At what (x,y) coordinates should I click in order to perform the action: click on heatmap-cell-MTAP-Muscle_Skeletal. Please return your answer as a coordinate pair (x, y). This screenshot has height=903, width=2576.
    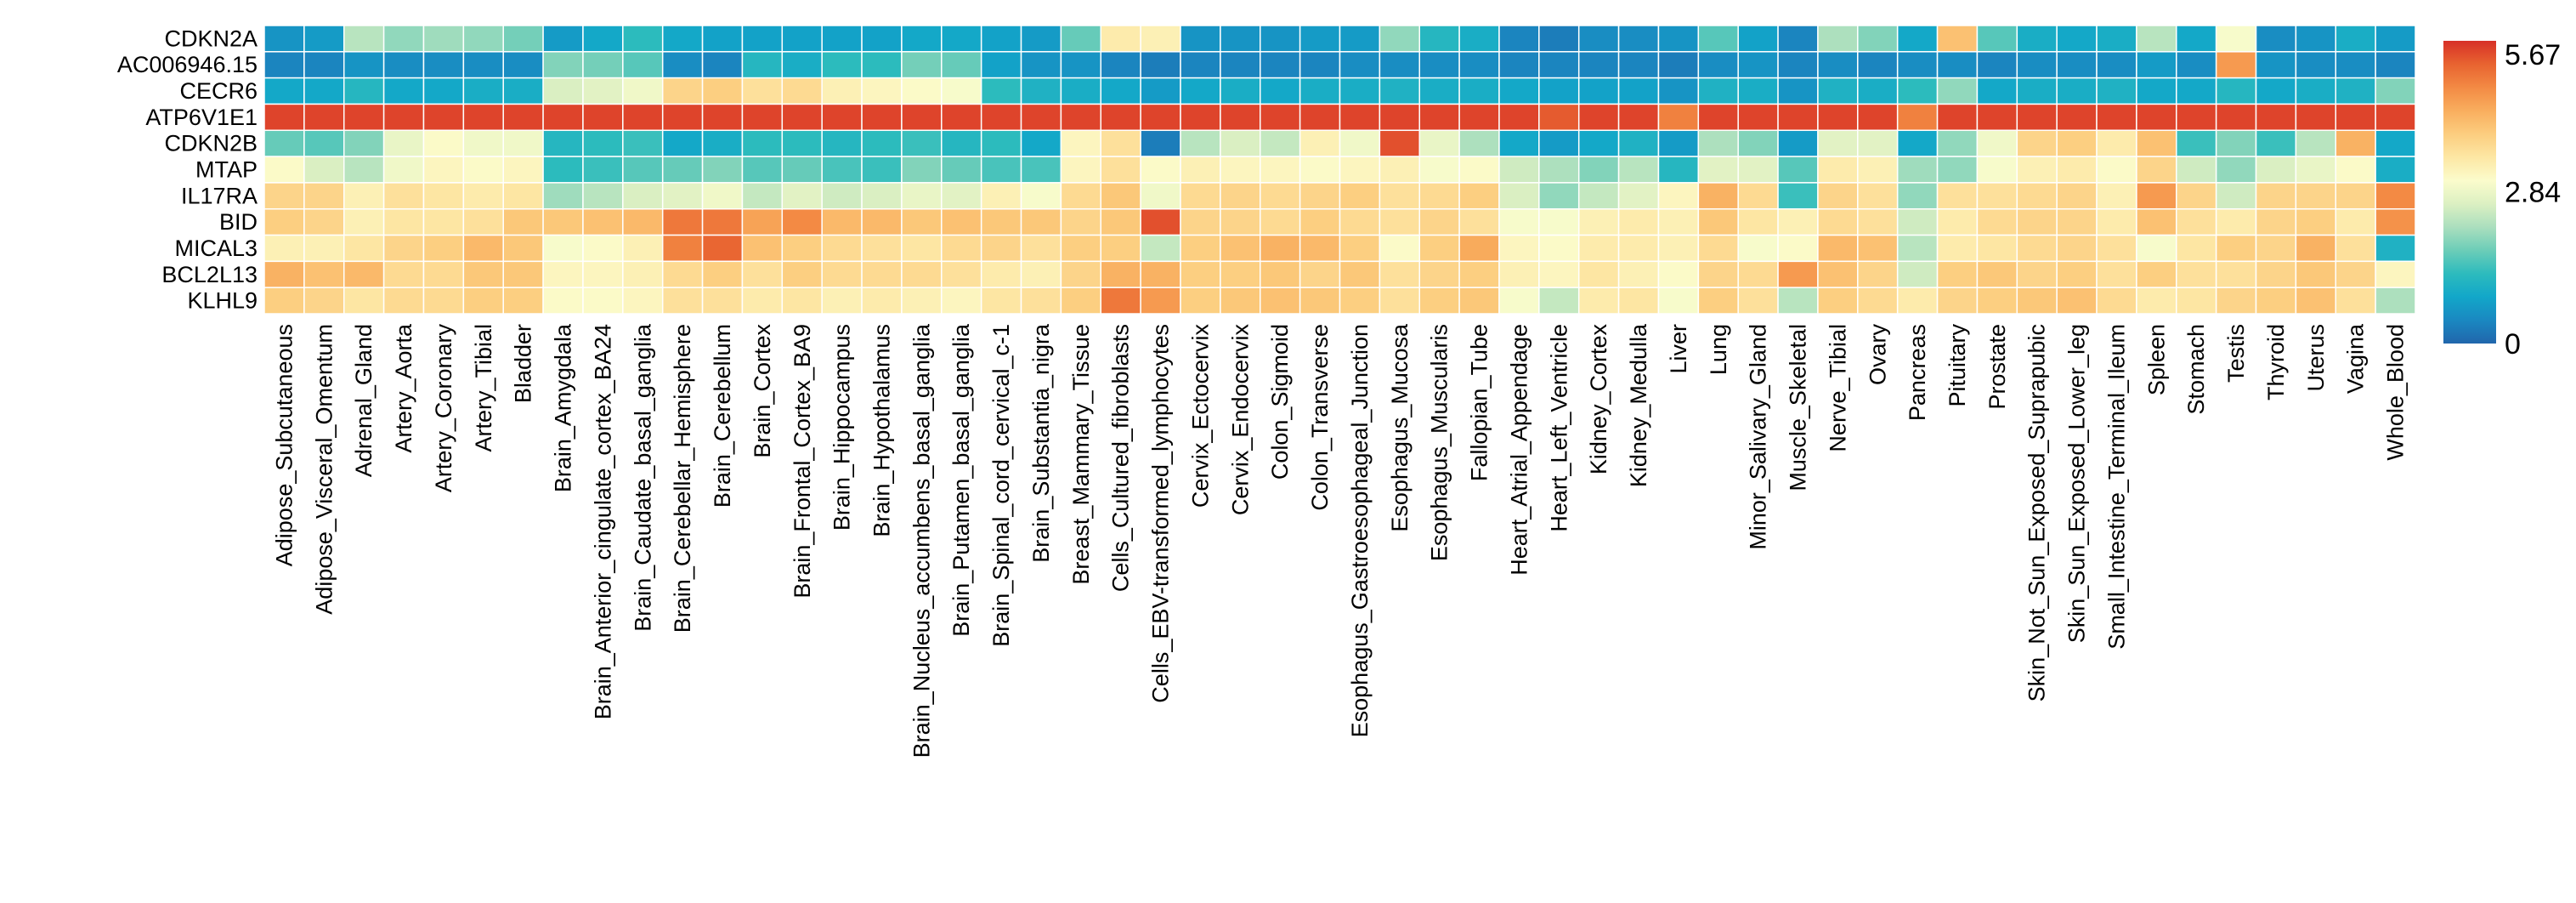
    Looking at the image, I should click on (1798, 170).